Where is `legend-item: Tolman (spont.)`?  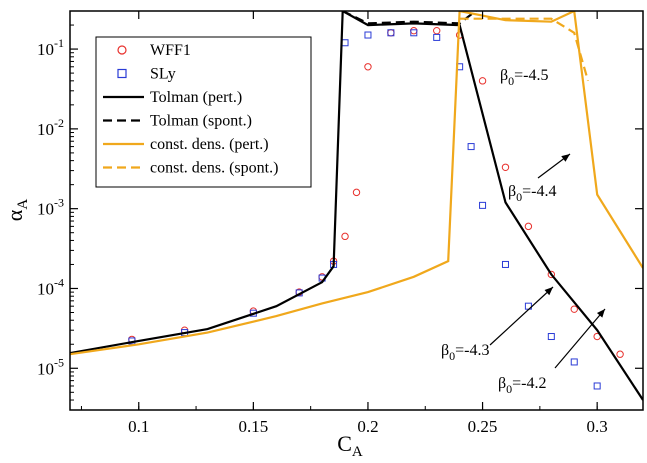
legend-item: Tolman (spont.) is located at coordinates (177, 121).